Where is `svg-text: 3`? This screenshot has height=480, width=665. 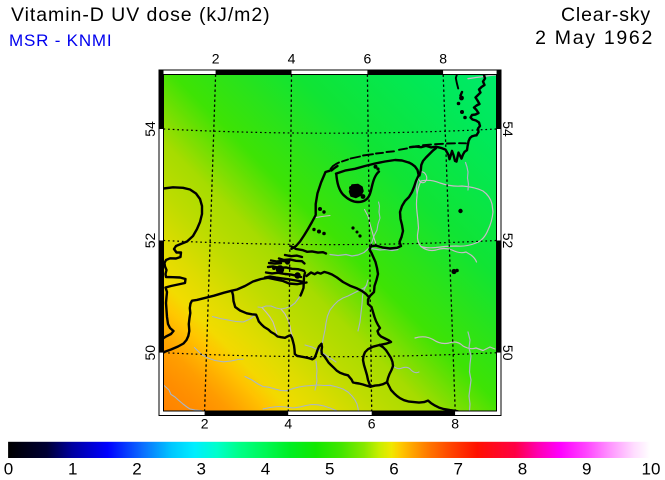 svg-text: 3 is located at coordinates (201, 469).